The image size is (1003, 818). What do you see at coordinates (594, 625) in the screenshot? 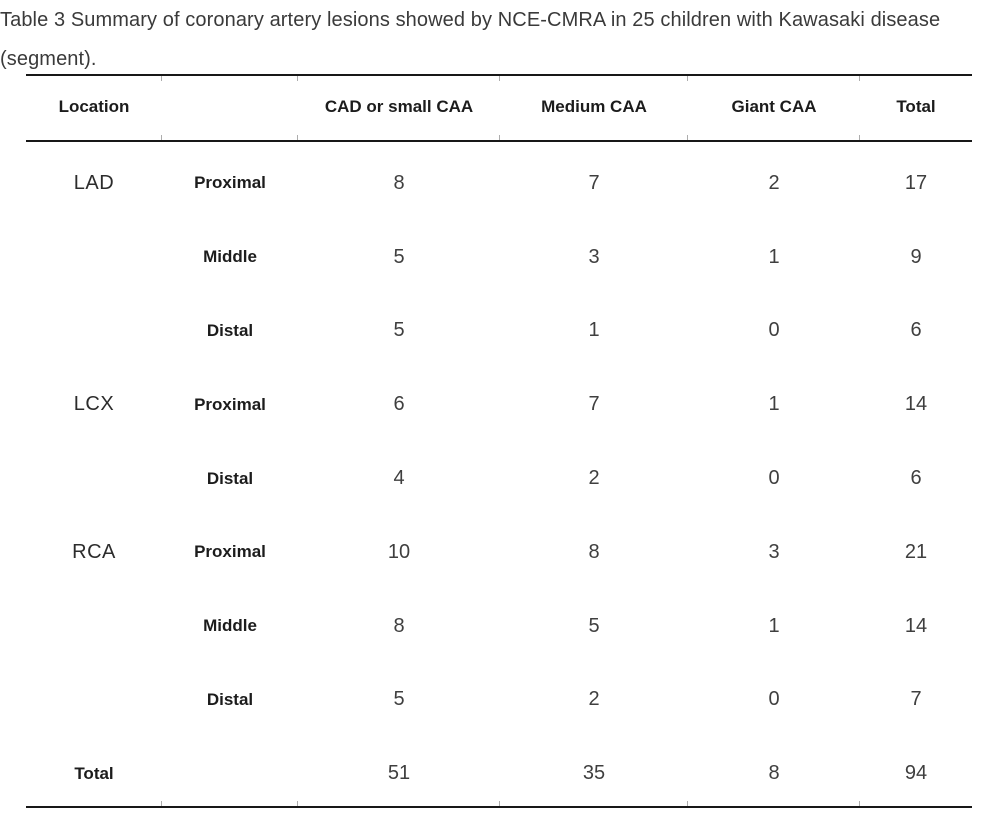
I see `medium-caa-value: 5` at bounding box center [594, 625].